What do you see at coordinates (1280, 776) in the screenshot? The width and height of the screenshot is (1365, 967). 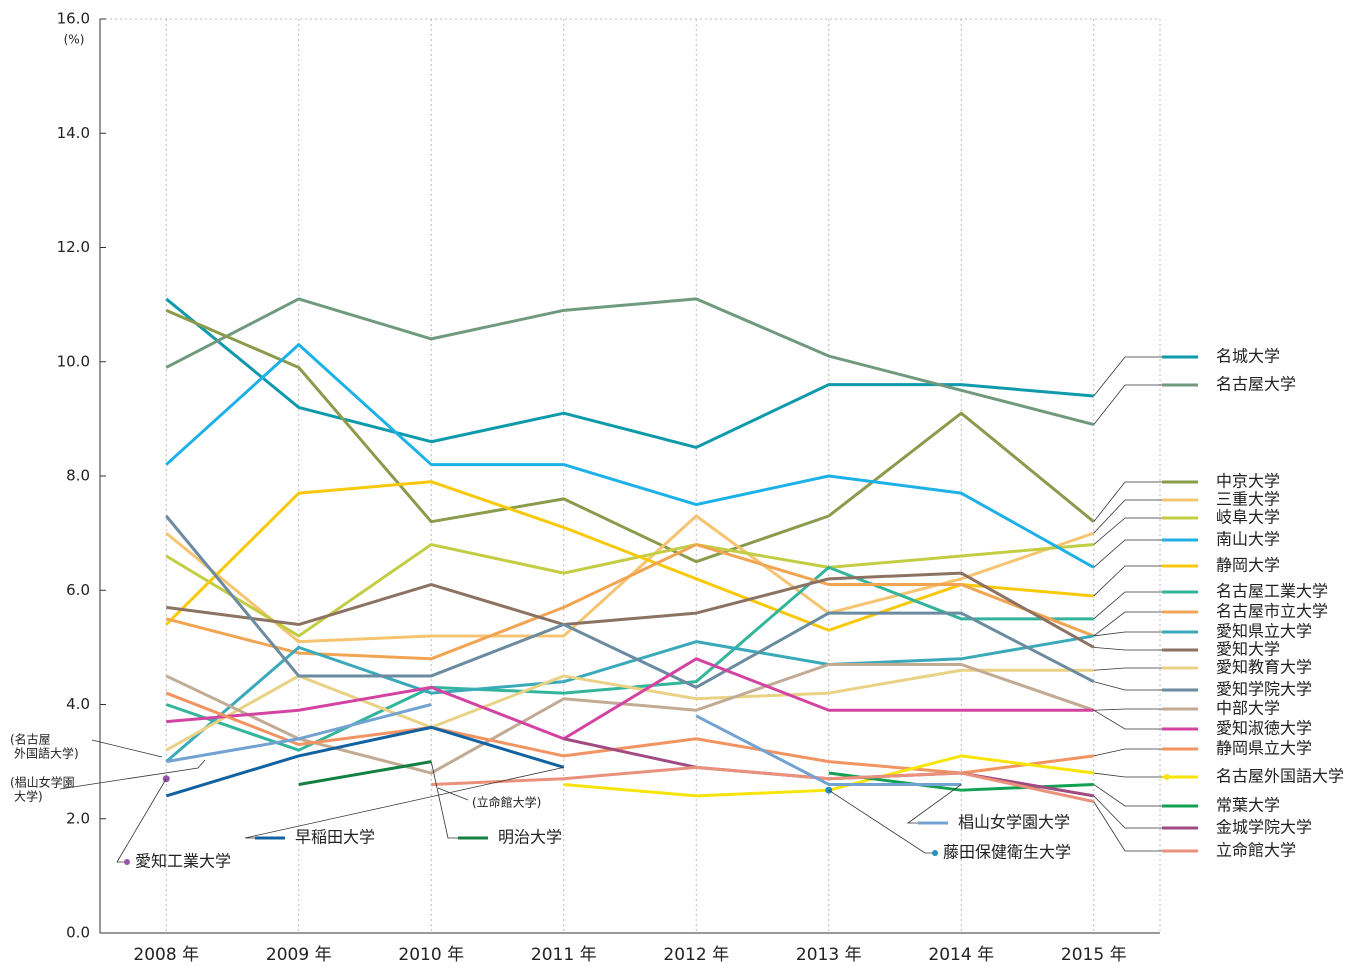 I see `legend-label: 名古屋外国語大学` at bounding box center [1280, 776].